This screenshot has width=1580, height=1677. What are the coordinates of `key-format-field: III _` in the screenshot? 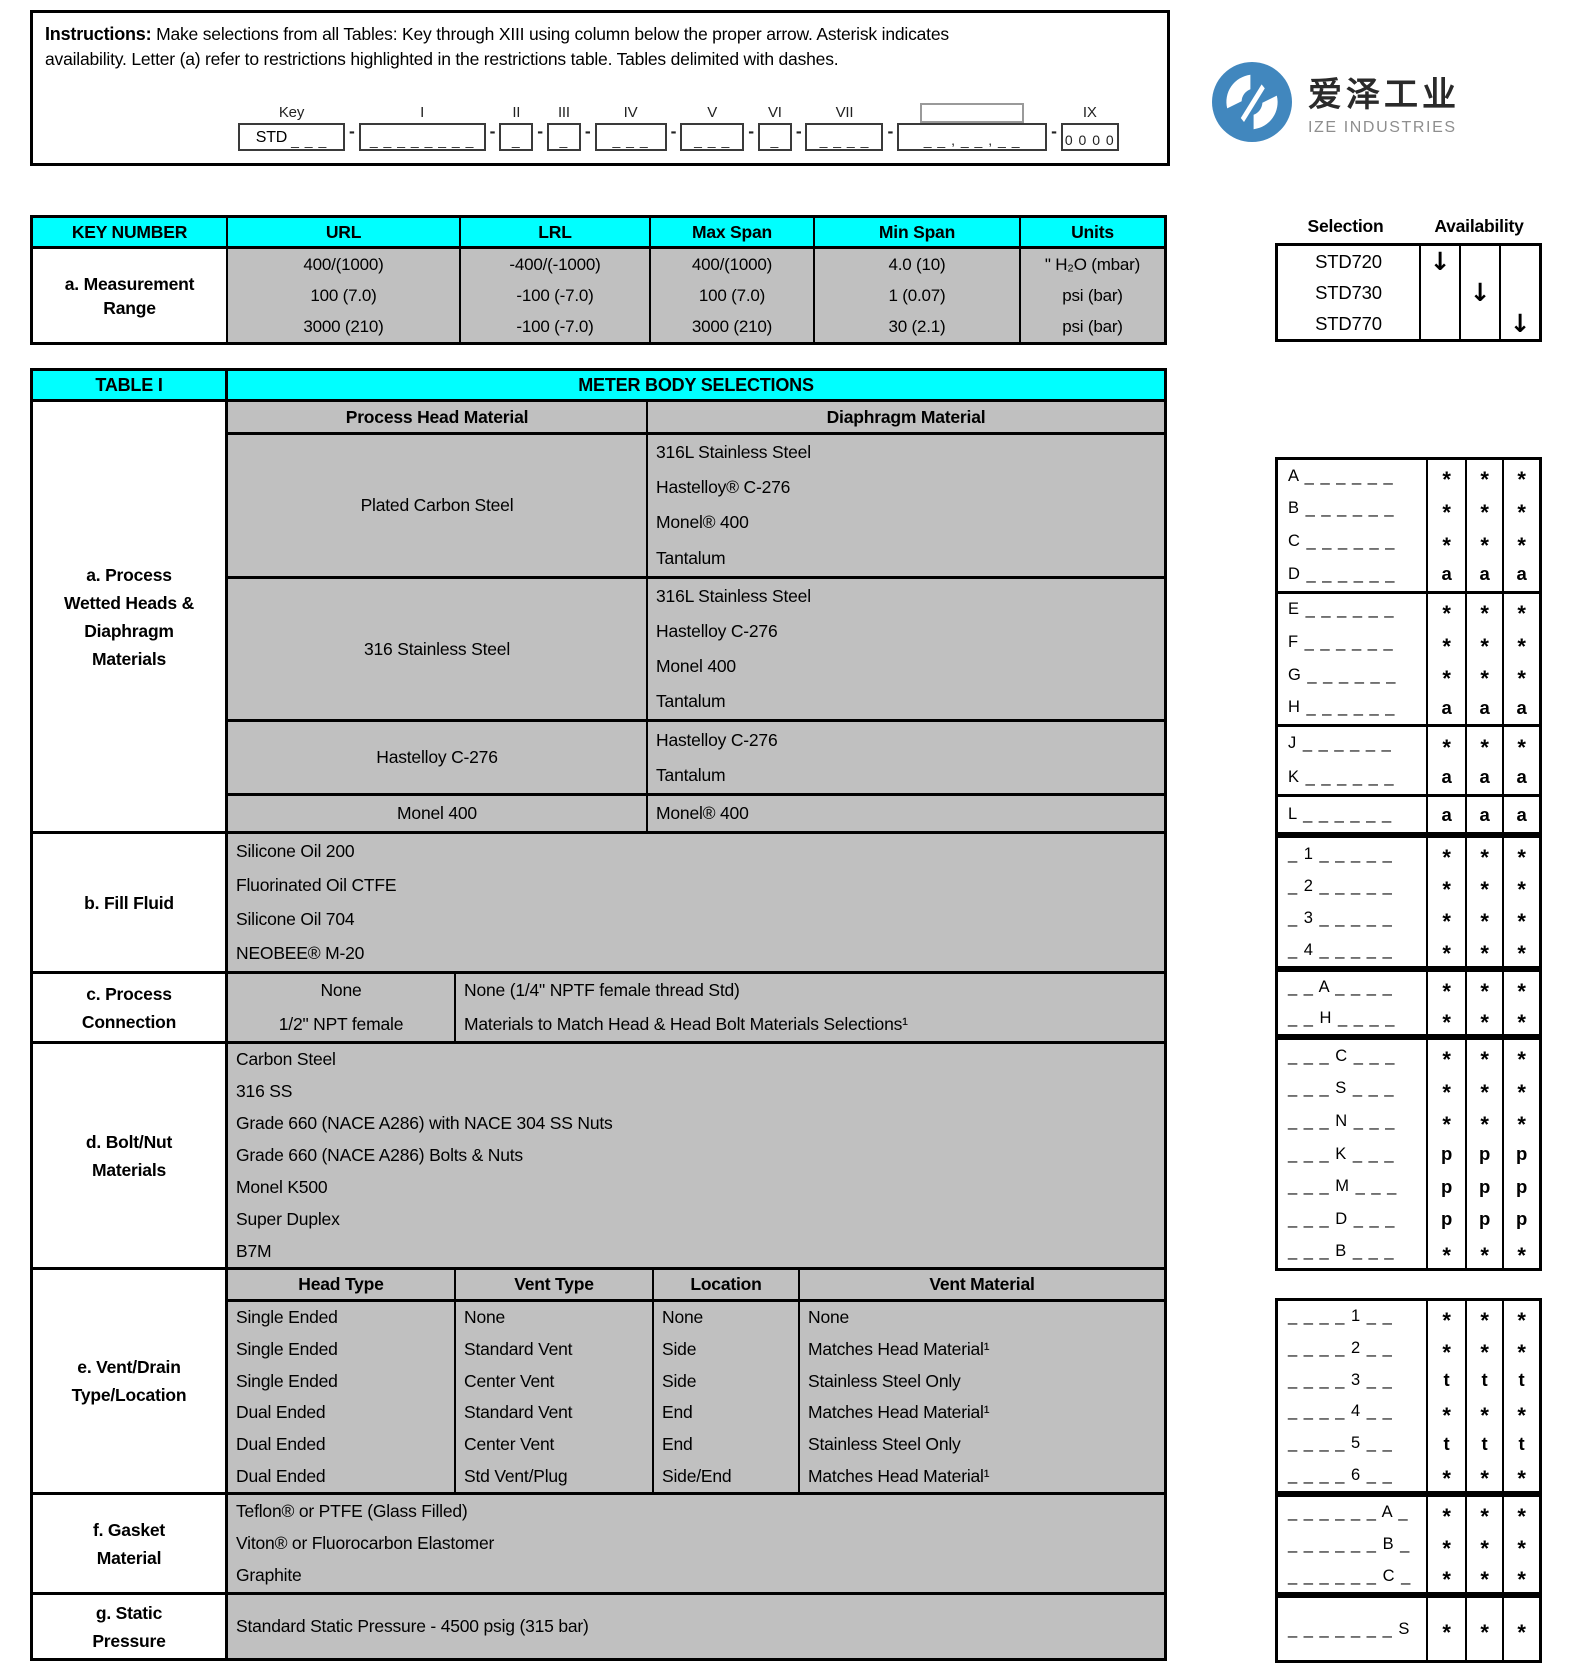 It's located at (563, 127).